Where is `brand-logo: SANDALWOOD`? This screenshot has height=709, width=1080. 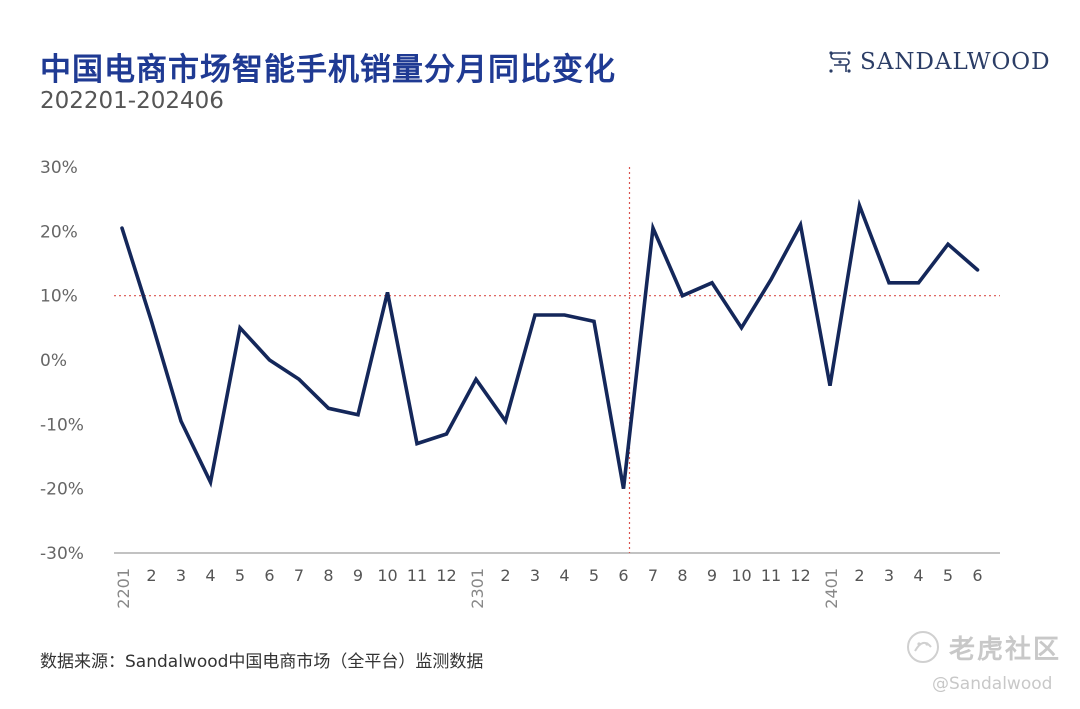 brand-logo: SANDALWOOD is located at coordinates (938, 62).